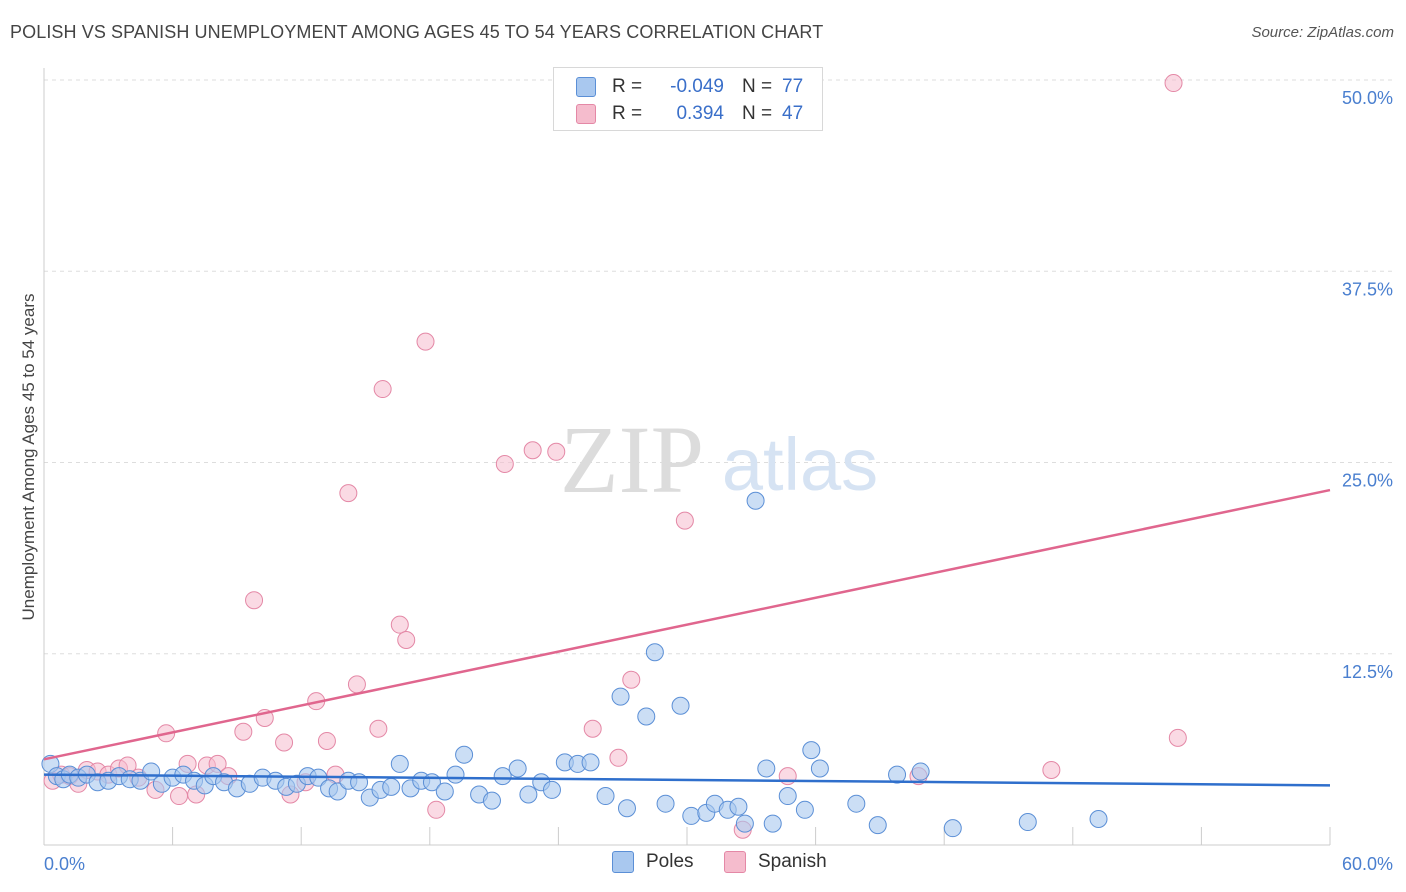 Image resolution: width=1406 pixels, height=892 pixels. What do you see at coordinates (697, 86) in the screenshot?
I see `legend-r-value-poles: -0.049` at bounding box center [697, 86].